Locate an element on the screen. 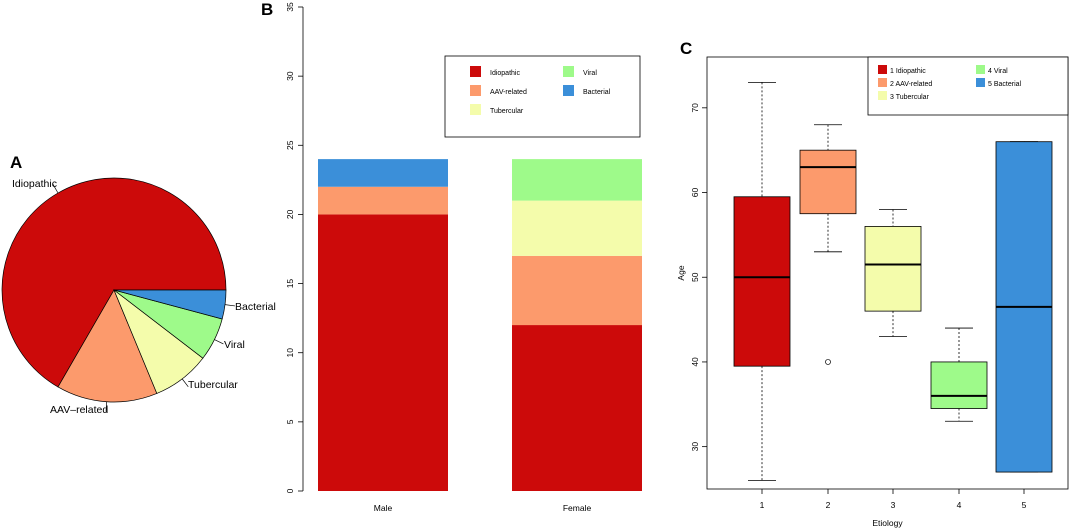 This screenshot has height=532, width=1074. panel-letter-a: A is located at coordinates (16, 162).